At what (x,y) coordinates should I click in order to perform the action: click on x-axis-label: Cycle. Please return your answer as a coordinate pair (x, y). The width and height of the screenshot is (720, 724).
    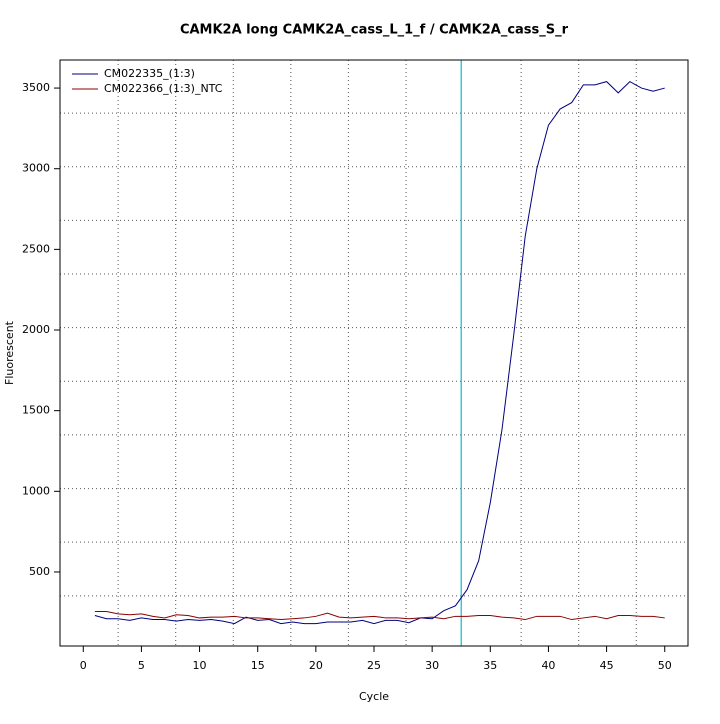
    Looking at the image, I should click on (374, 696).